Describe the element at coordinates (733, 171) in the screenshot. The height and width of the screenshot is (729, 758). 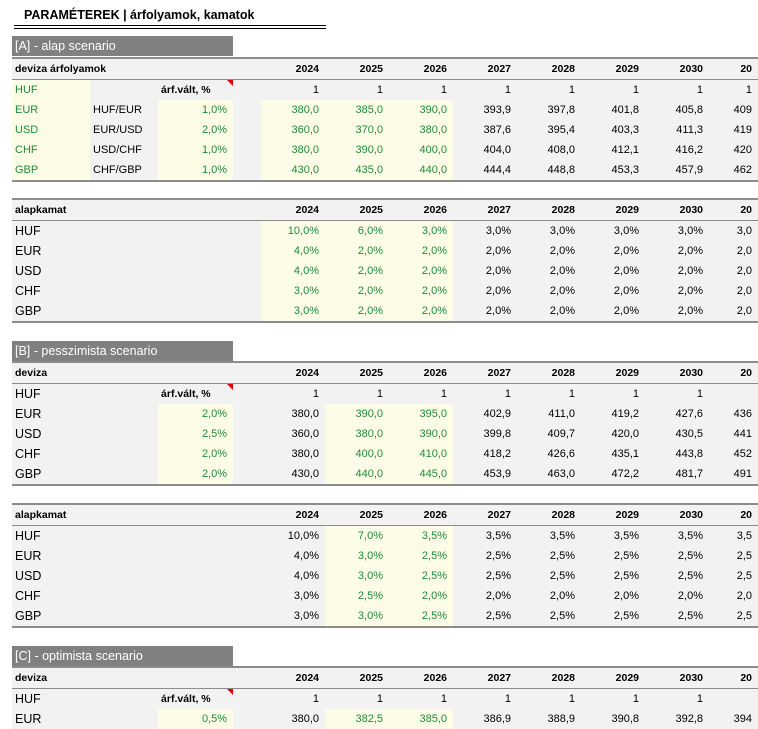
I see `value-cell: 462` at that location.